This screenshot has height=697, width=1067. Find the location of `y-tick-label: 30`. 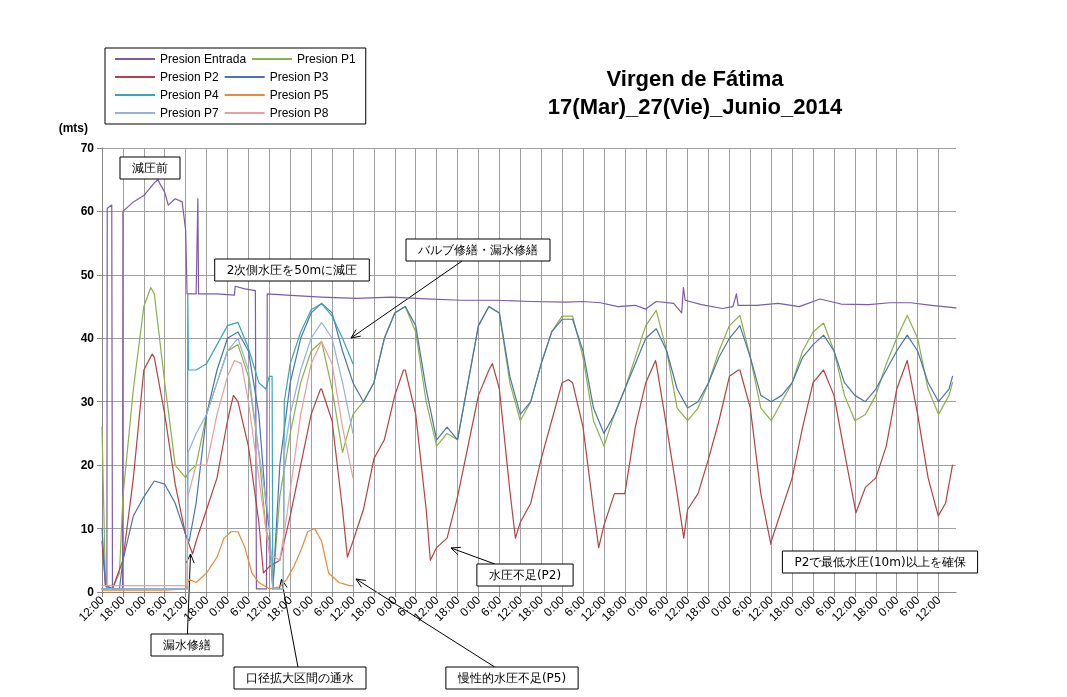

y-tick-label: 30 is located at coordinates (87, 401).